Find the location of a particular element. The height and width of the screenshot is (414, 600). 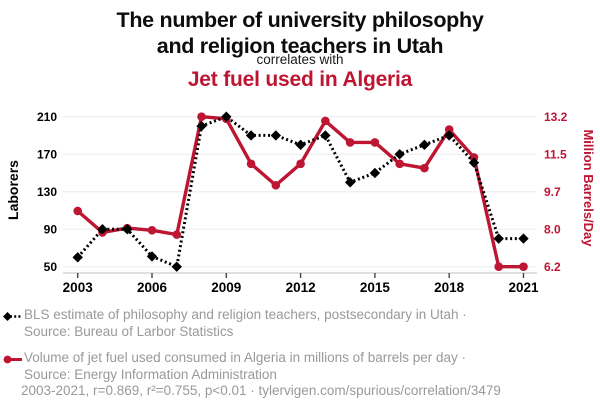

svg-text: 6.2 is located at coordinates (552, 267).